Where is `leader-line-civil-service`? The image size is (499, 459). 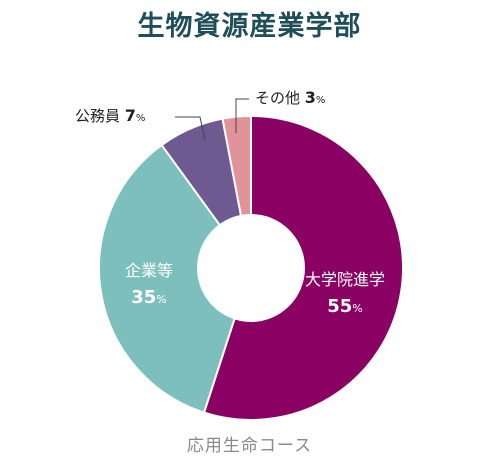
leader-line-civil-service is located at coordinates (190, 128).